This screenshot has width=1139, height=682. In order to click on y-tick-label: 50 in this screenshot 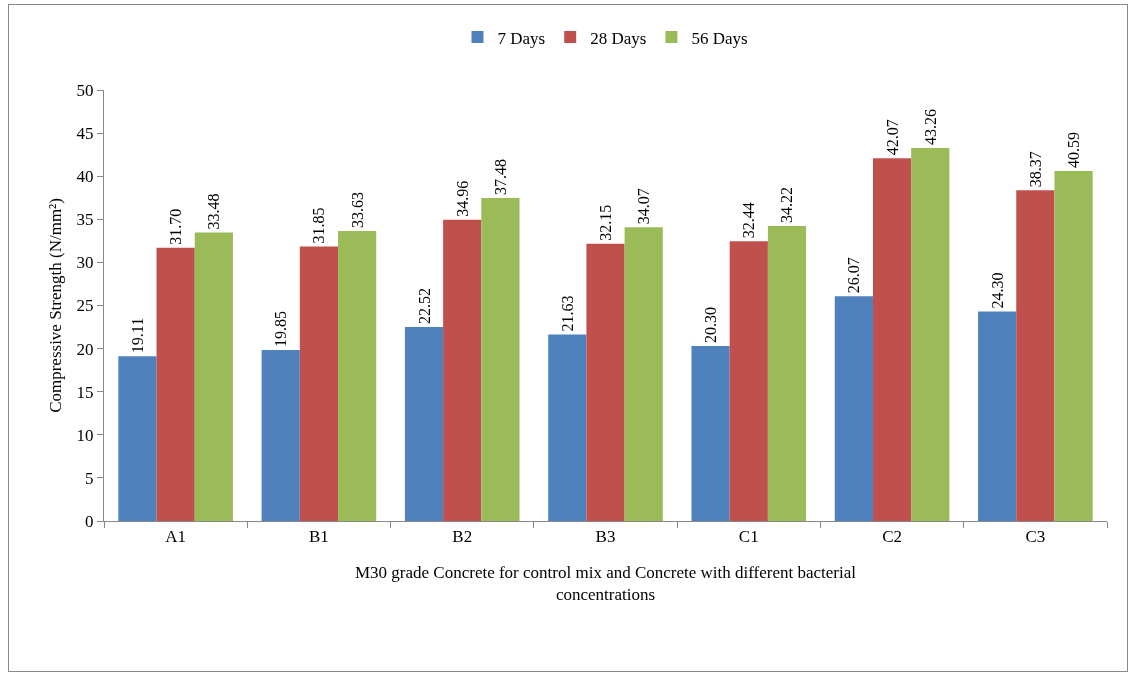, I will do `click(85, 90)`.